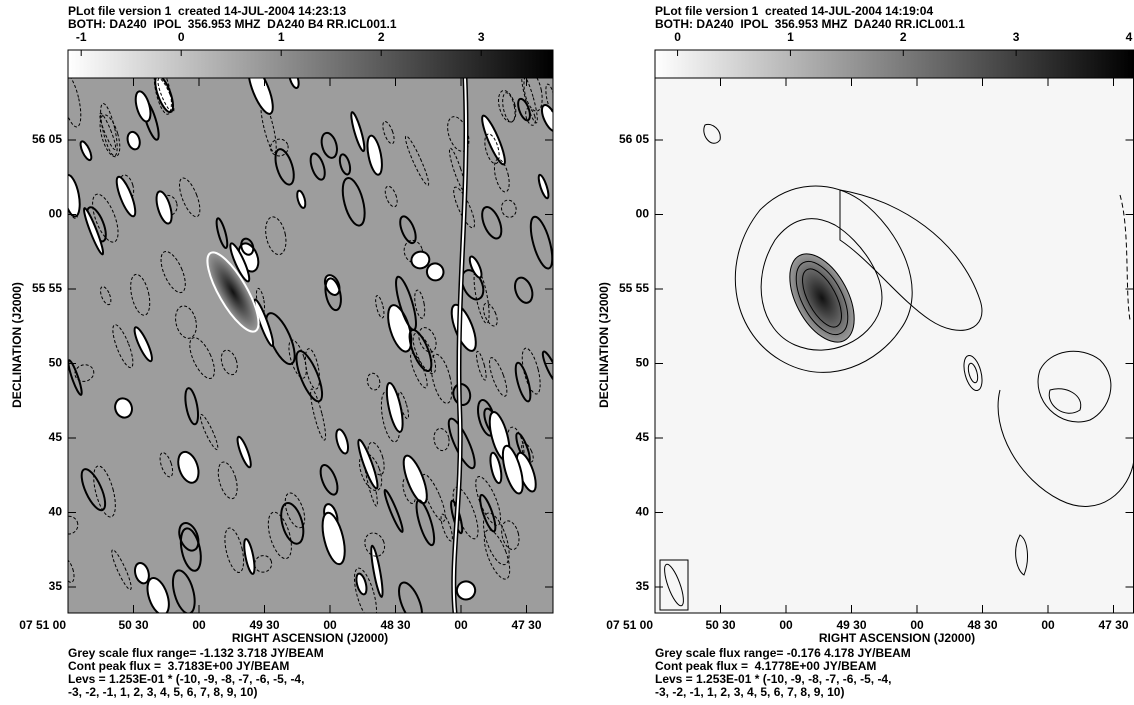 This screenshot has width=1134, height=705. I want to click on x-tick-label: 48 30, so click(982, 625).